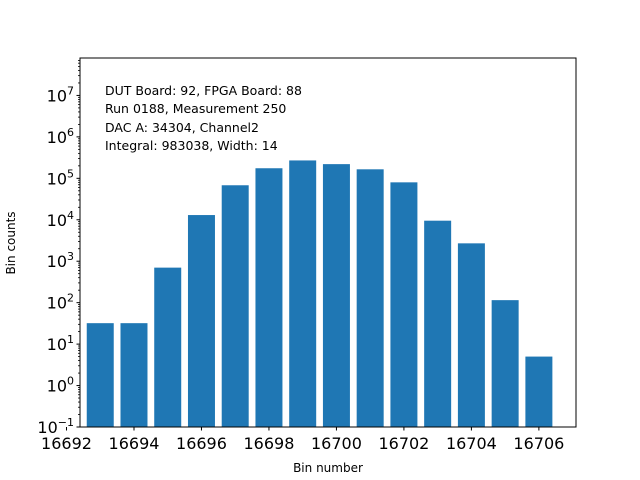 This screenshot has width=640, height=480. Describe the element at coordinates (60, 219) in the screenshot. I see `y-tick-label: 10⁴` at that location.